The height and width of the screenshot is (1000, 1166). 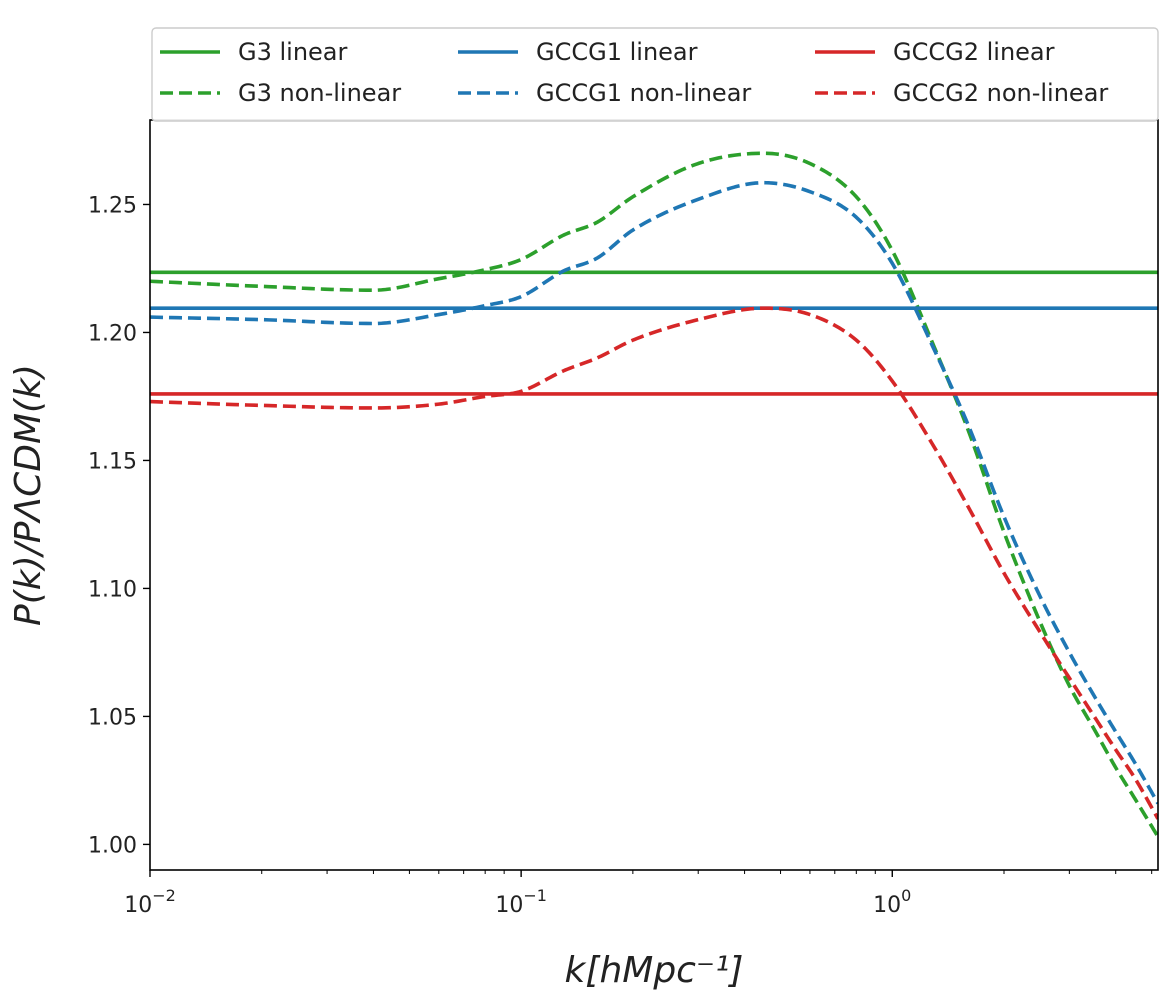 What do you see at coordinates (654, 970) in the screenshot?
I see `x-axis-title: k[hMpc⁻¹]` at bounding box center [654, 970].